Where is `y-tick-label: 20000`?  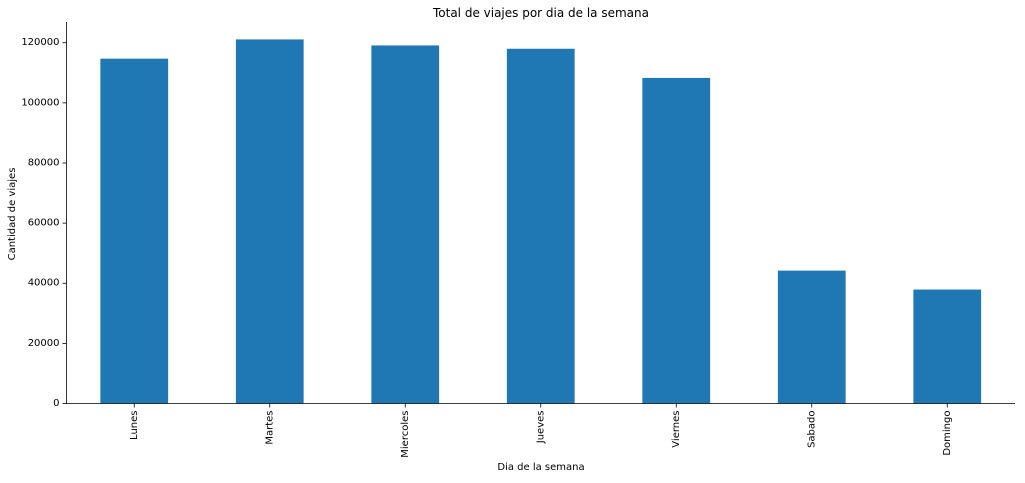 y-tick-label: 20000 is located at coordinates (44, 343).